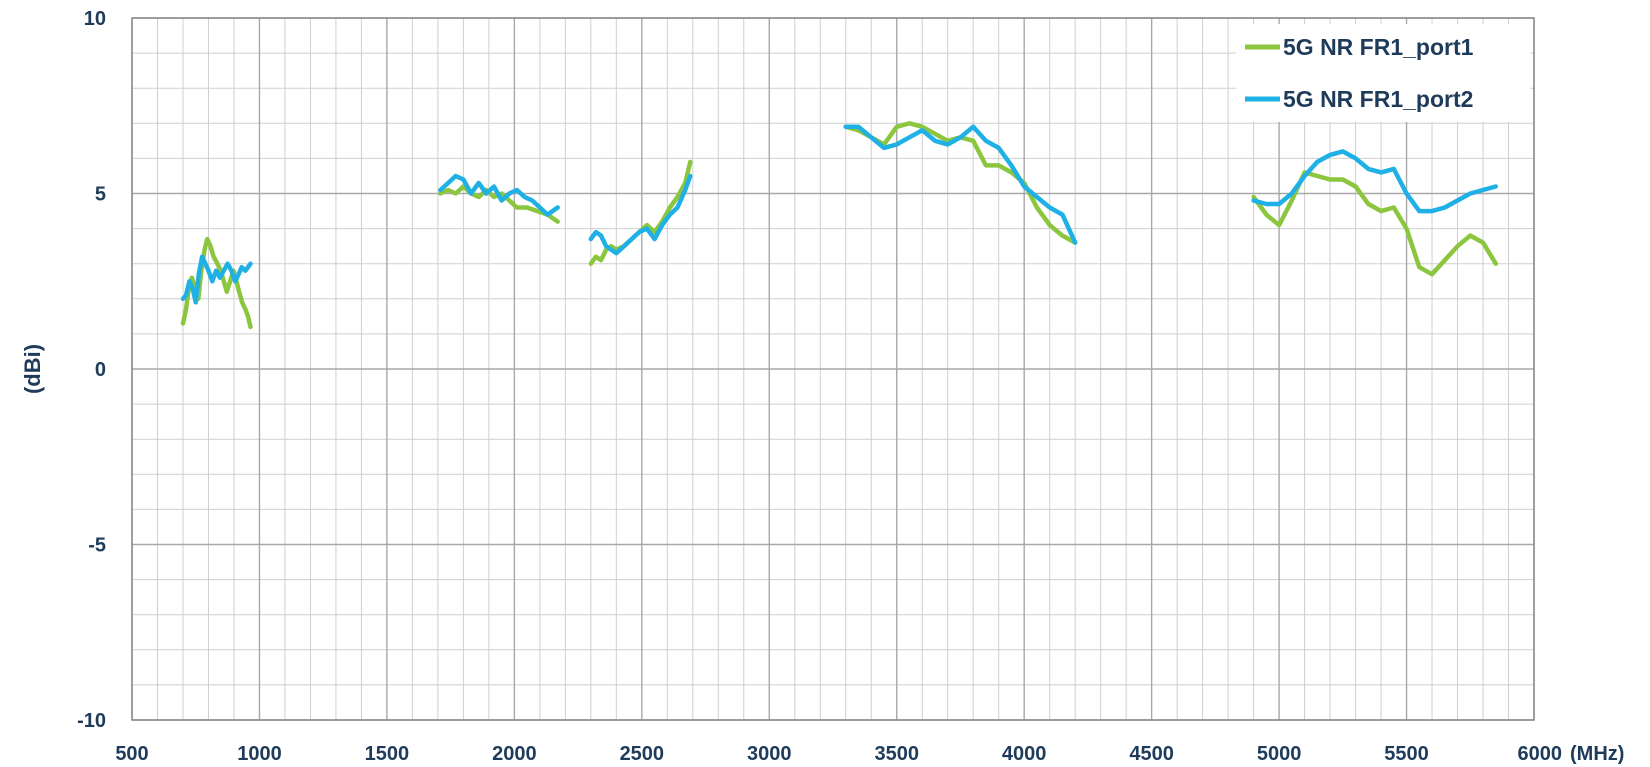 This screenshot has width=1650, height=767. Describe the element at coordinates (387, 754) in the screenshot. I see `x-tick-label: 1500` at that location.